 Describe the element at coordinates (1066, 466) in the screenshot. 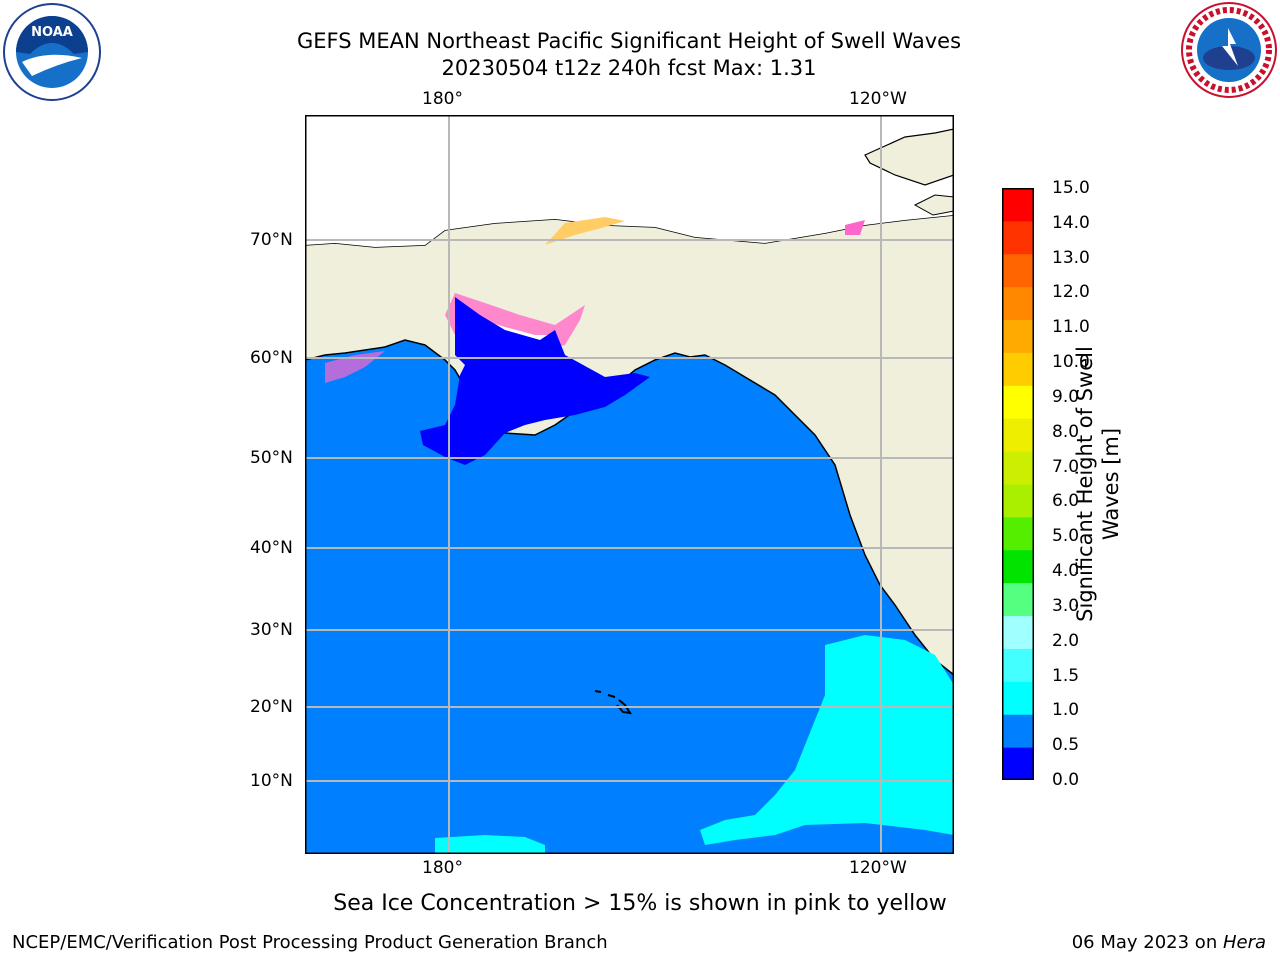

I see `colorbar-tick-label: 7.0` at that location.